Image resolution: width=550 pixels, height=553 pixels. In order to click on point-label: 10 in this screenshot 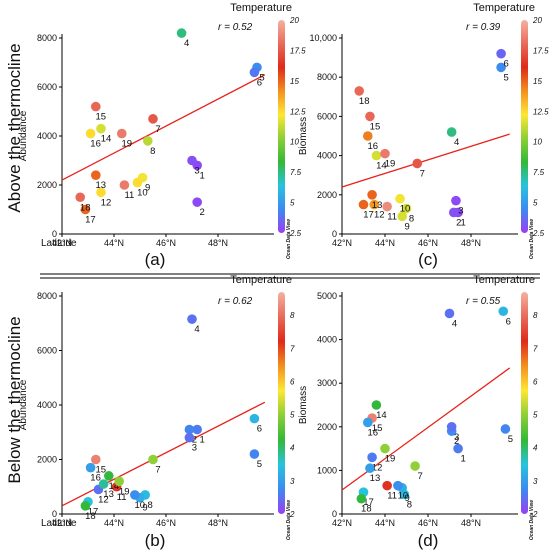, I will do `click(405, 209)`.